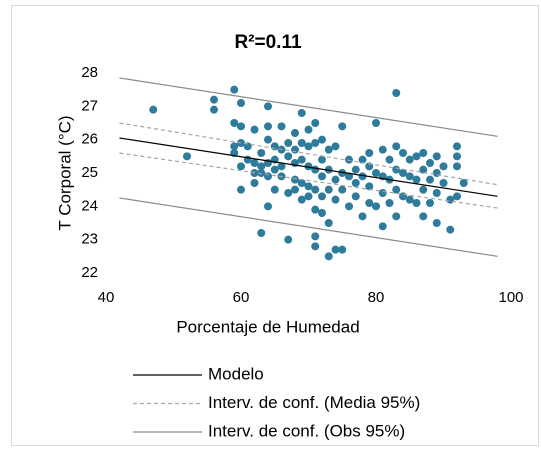  What do you see at coordinates (64, 172) in the screenshot?
I see `y-axis-title: T Corporal (°C)` at bounding box center [64, 172].